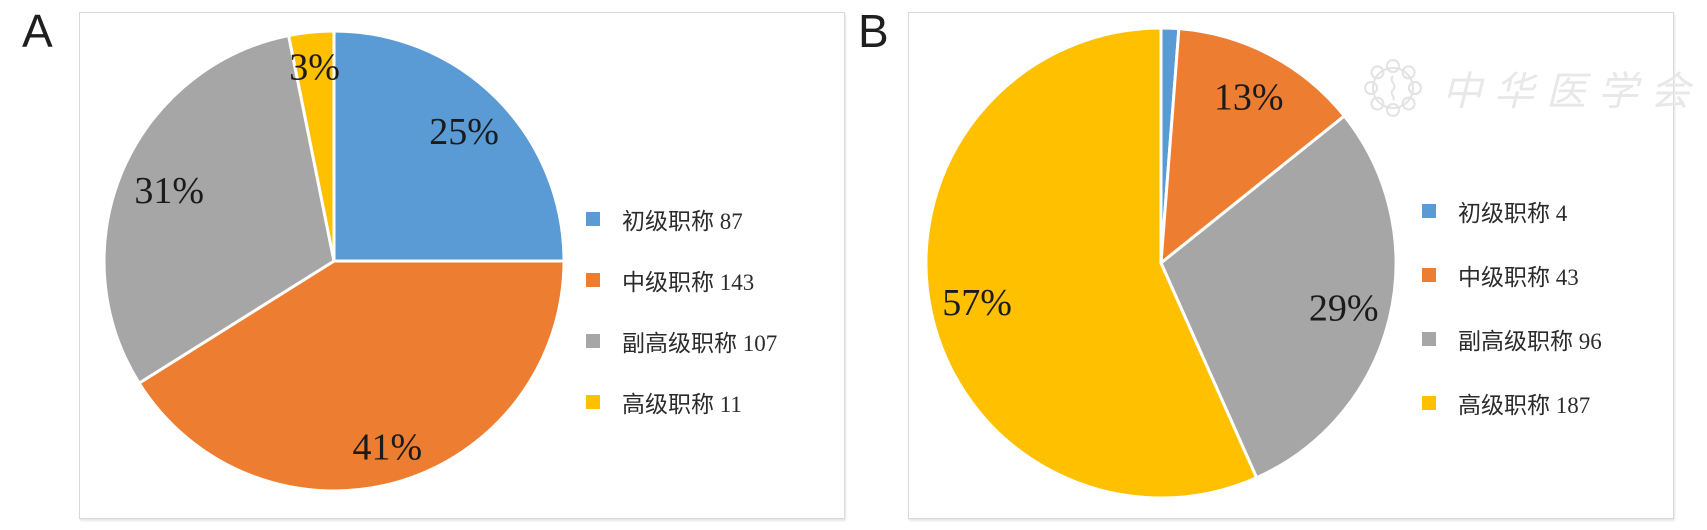 The height and width of the screenshot is (530, 1707). I want to click on pct-label-高级职称: 3%, so click(314, 67).